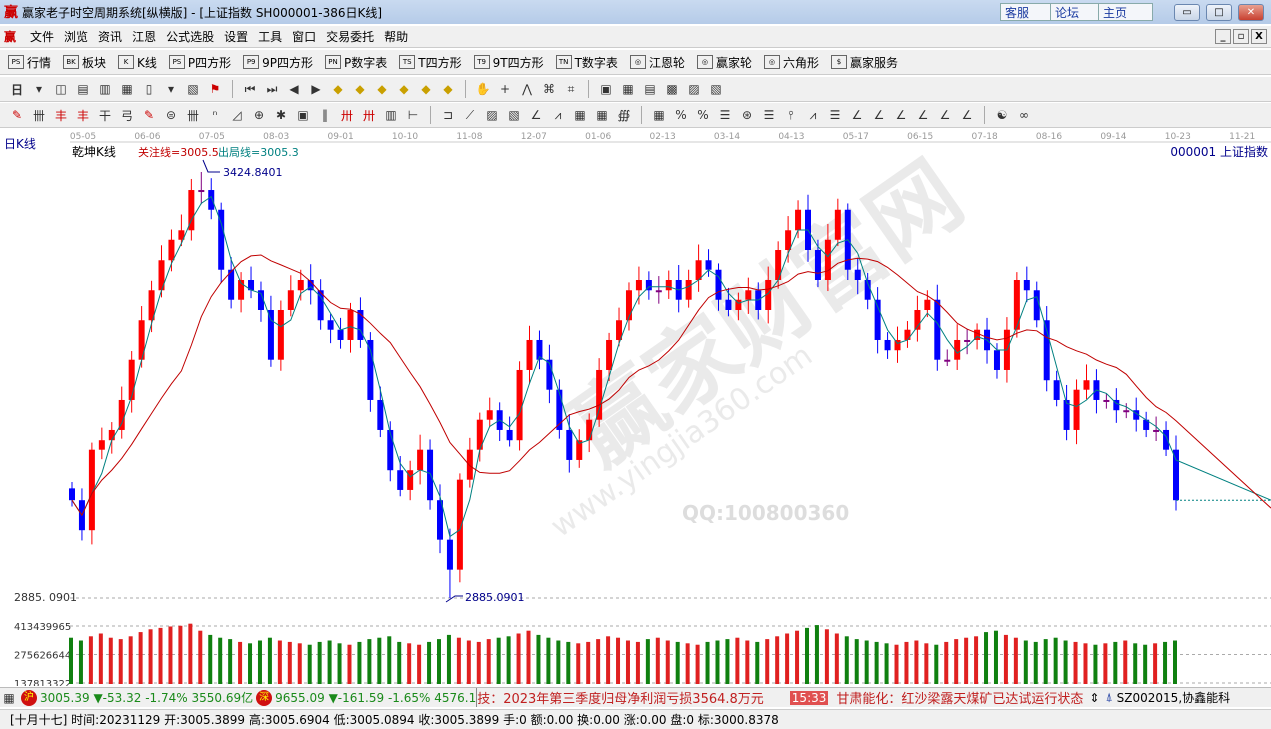 This screenshot has width=1271, height=729. I want to click on menu-window: 窗口, so click(304, 37).